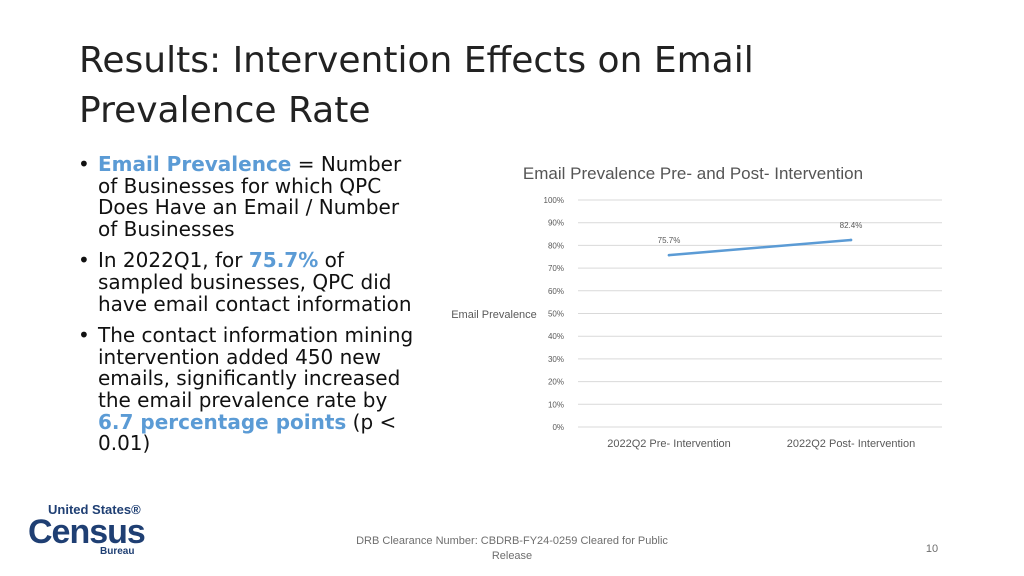 The width and height of the screenshot is (1024, 576). What do you see at coordinates (556, 404) in the screenshot?
I see `y-tick-label: 10%` at bounding box center [556, 404].